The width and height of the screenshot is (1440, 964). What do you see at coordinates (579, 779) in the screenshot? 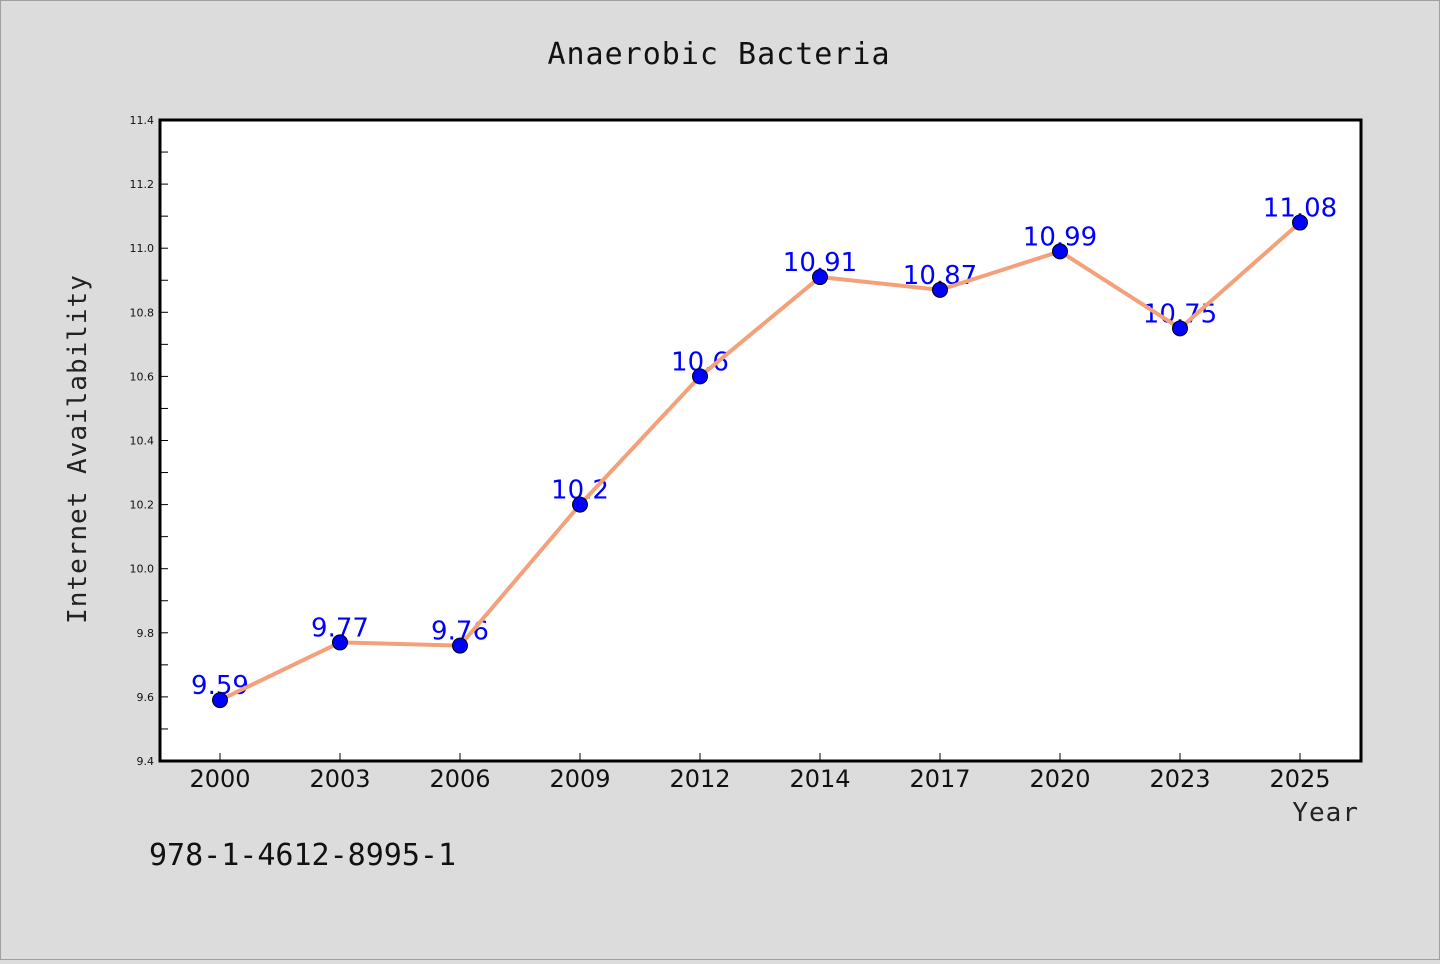
I see `x-tick-label: 2009` at bounding box center [579, 779].